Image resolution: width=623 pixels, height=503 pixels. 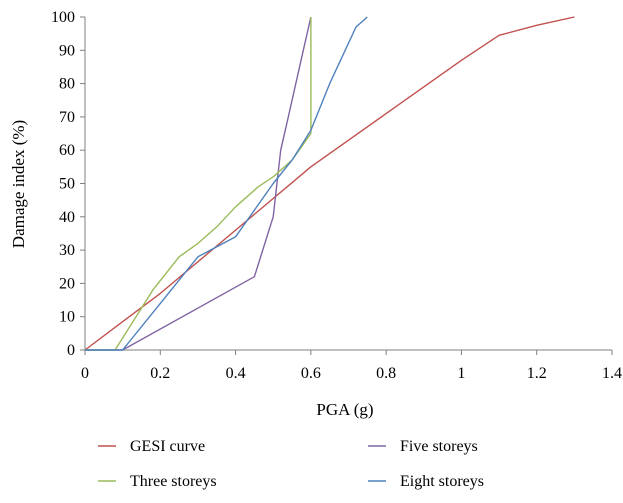 What do you see at coordinates (85, 373) in the screenshot?
I see `x-tick-label: 0` at bounding box center [85, 373].